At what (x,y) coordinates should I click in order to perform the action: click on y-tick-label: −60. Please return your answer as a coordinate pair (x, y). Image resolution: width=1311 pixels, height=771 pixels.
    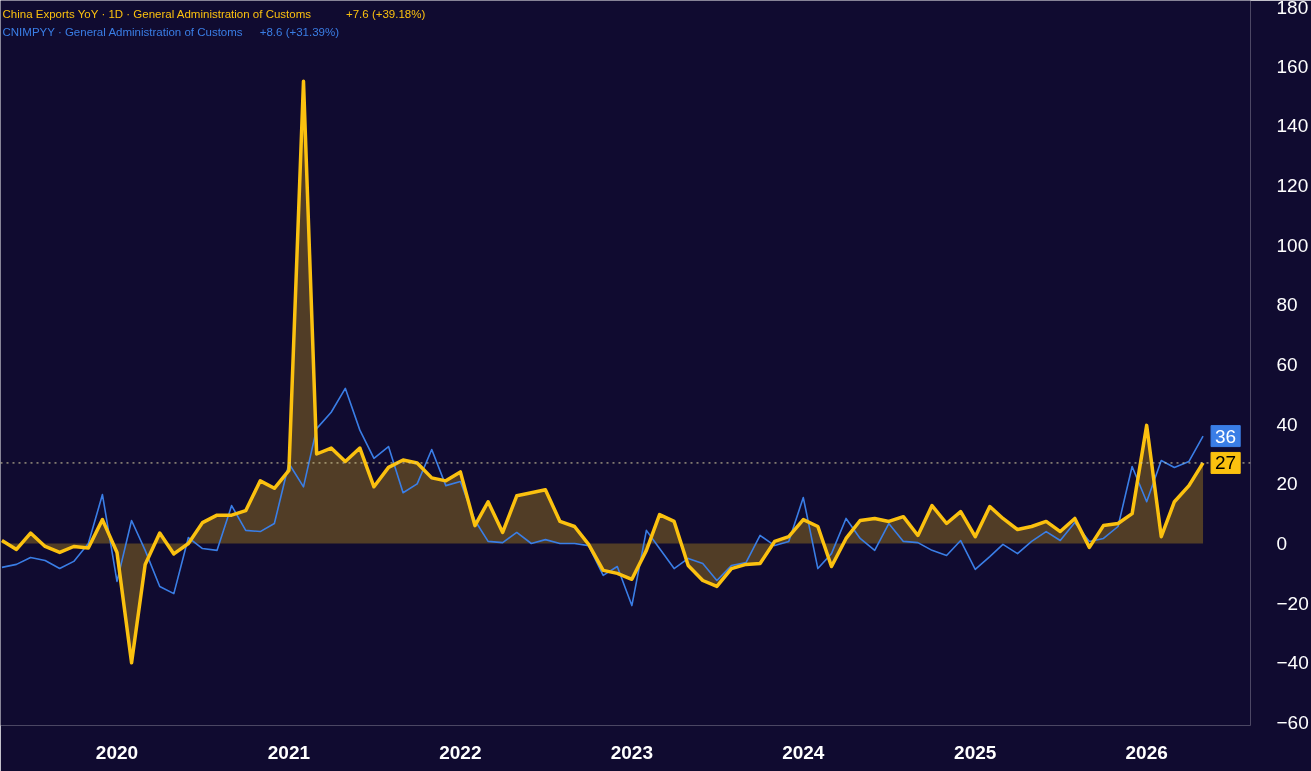
    Looking at the image, I should click on (1292, 723).